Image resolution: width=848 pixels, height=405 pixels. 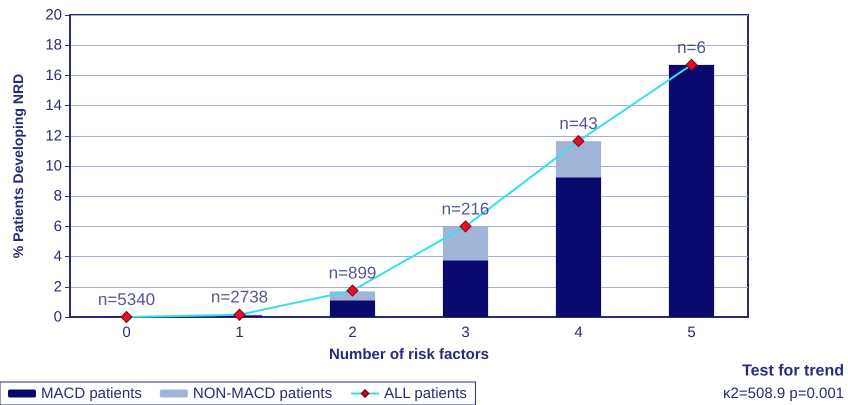 What do you see at coordinates (578, 332) in the screenshot?
I see `x-tick-label: 4` at bounding box center [578, 332].